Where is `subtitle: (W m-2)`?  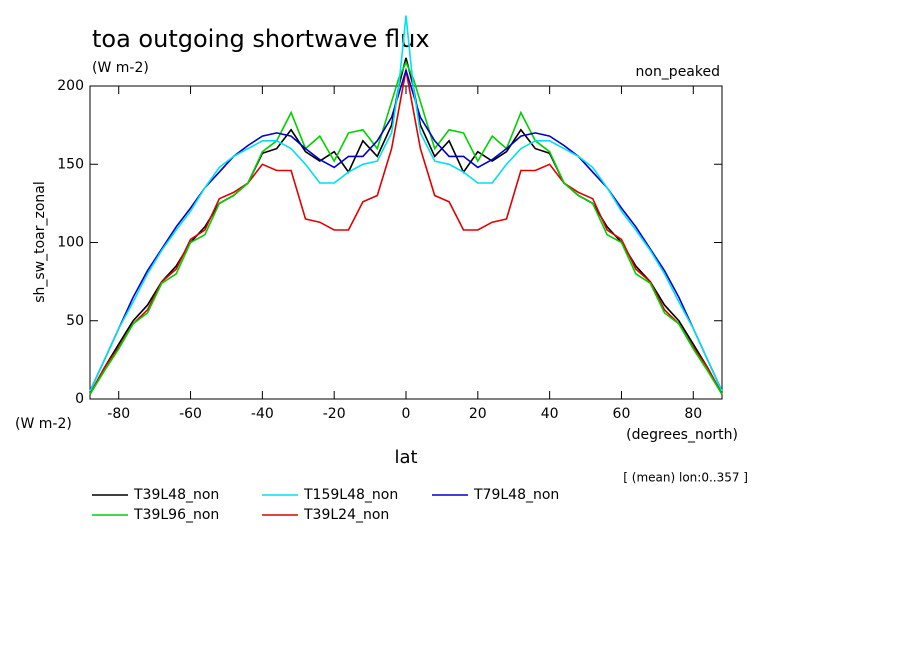
subtitle: (W m-2) is located at coordinates (120, 68).